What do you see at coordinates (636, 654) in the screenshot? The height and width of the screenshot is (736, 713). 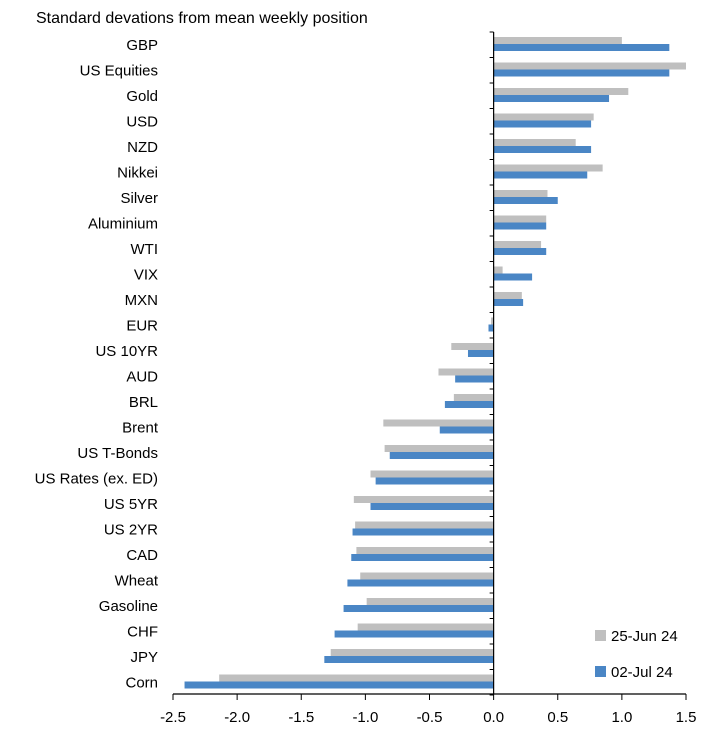 I see `legend: 25-Jun 24 02-Jul 24` at bounding box center [636, 654].